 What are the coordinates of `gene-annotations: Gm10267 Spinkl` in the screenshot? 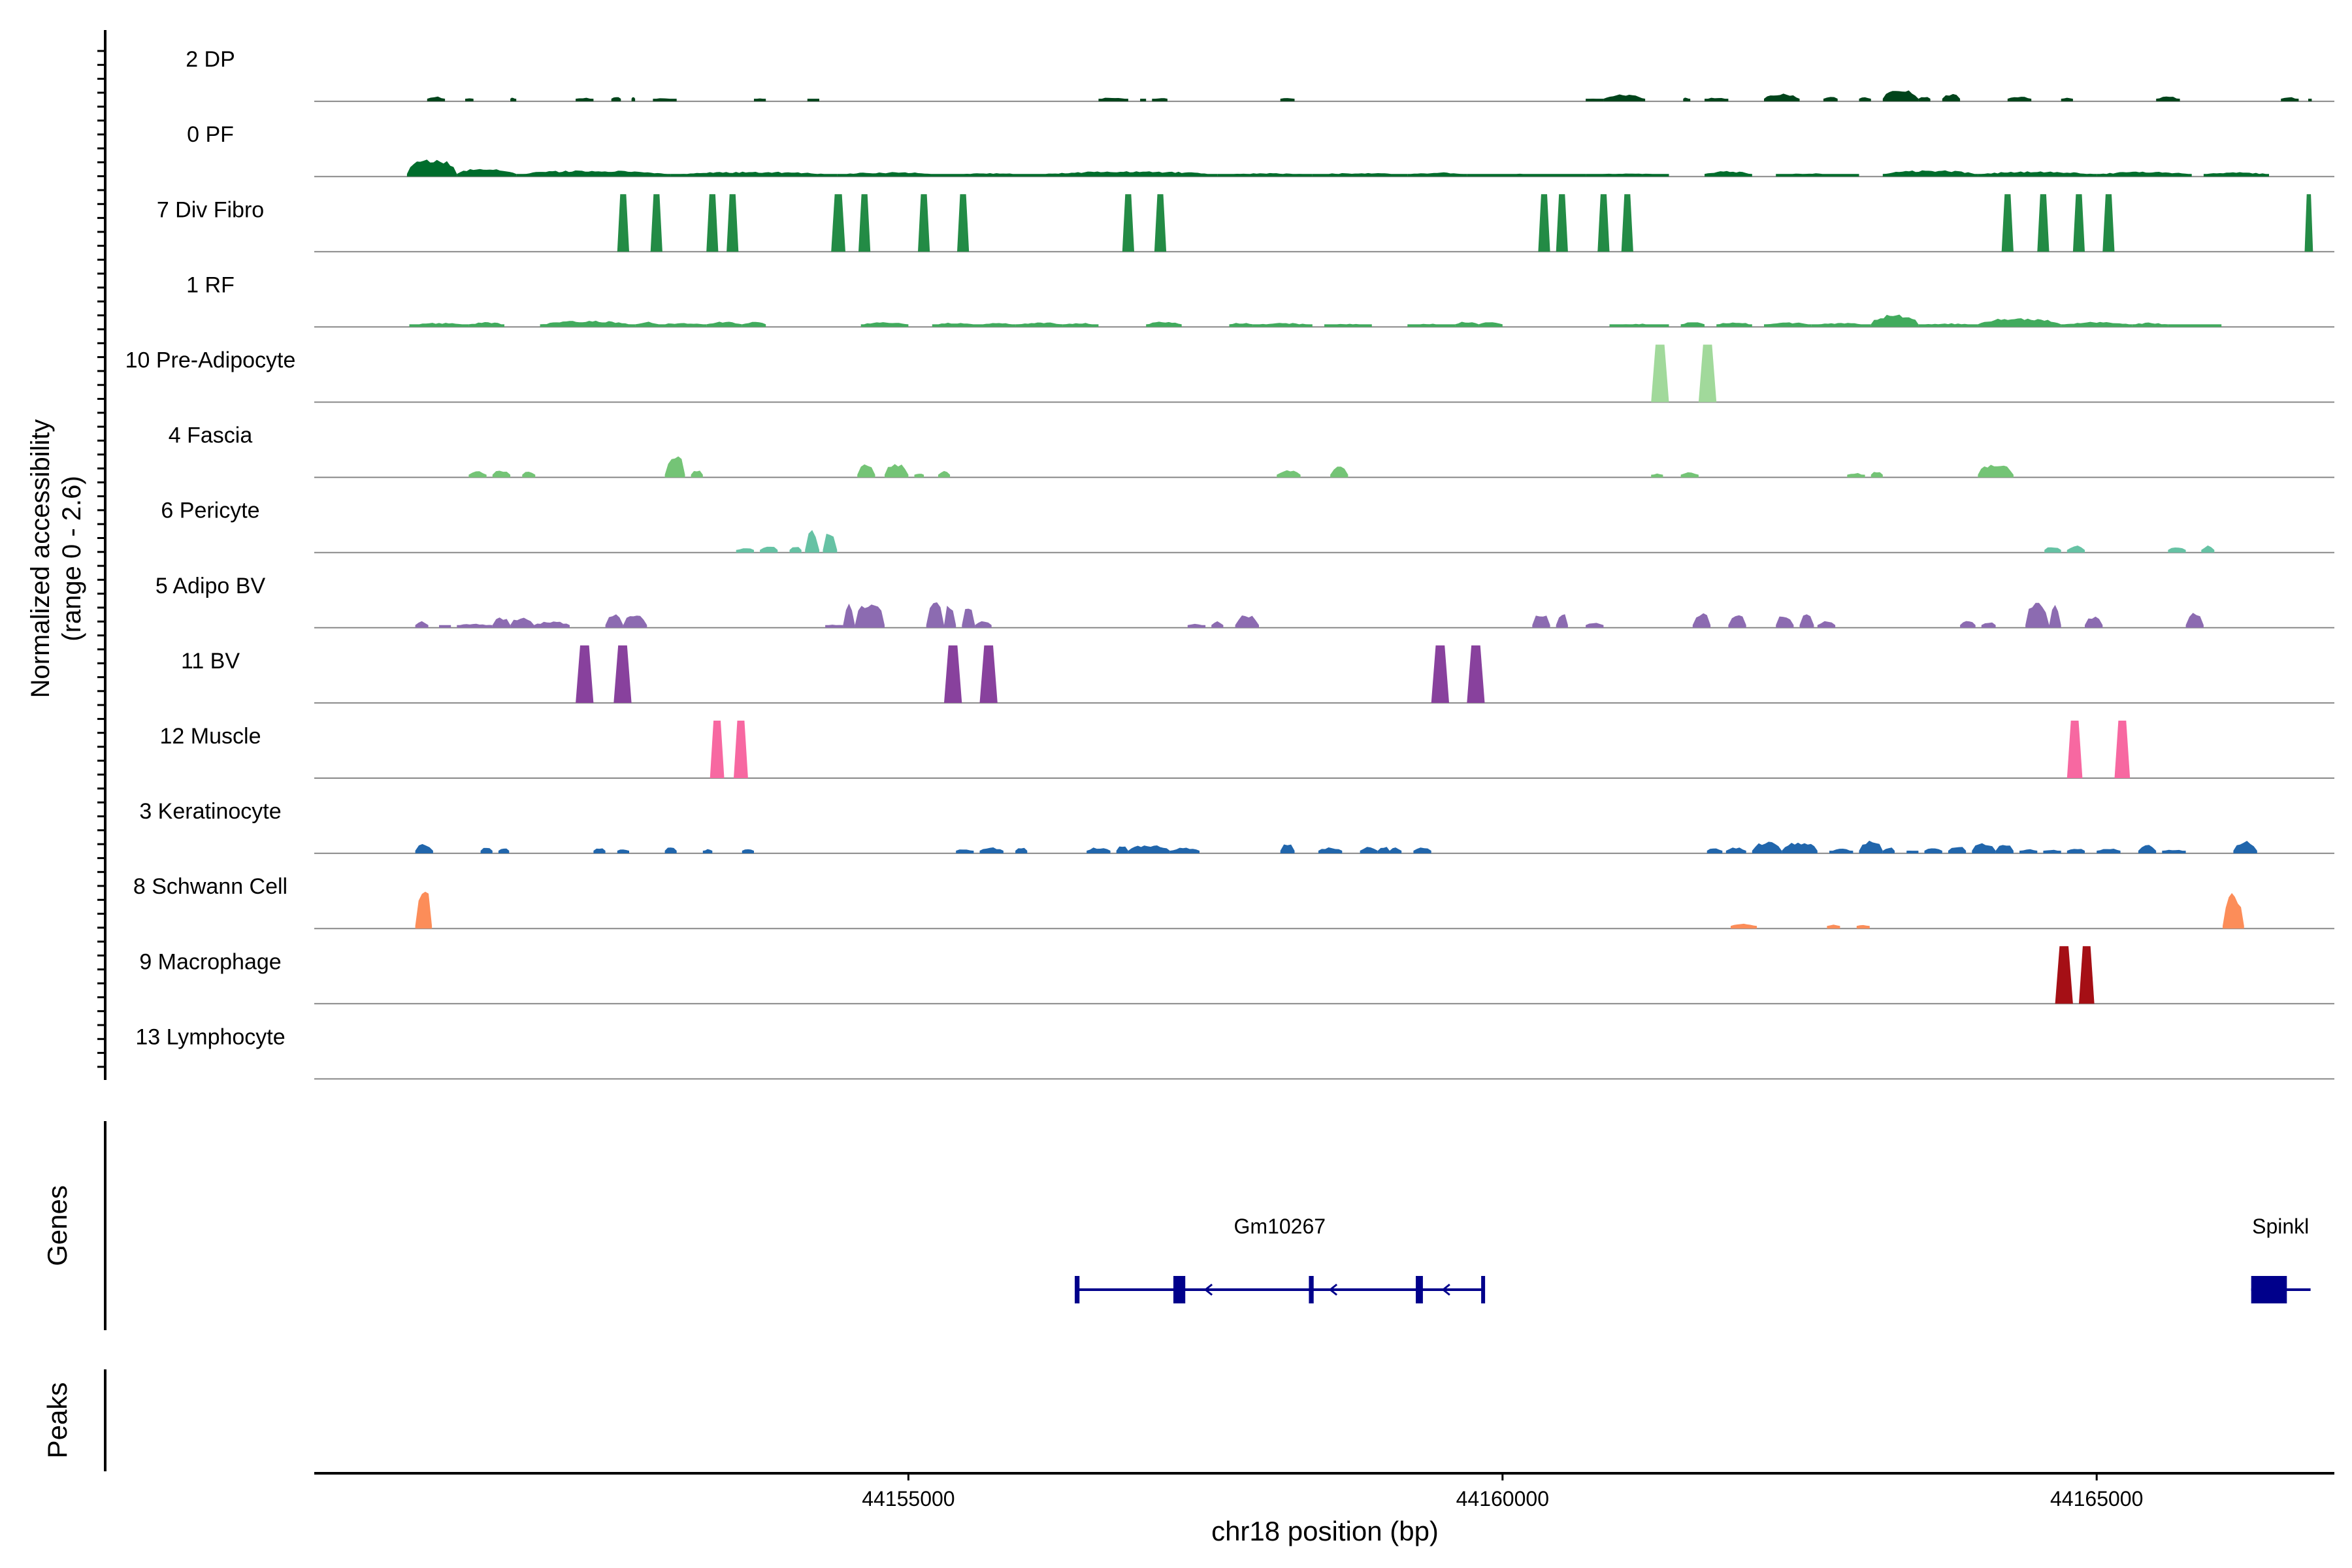 It's located at (1693, 1259).